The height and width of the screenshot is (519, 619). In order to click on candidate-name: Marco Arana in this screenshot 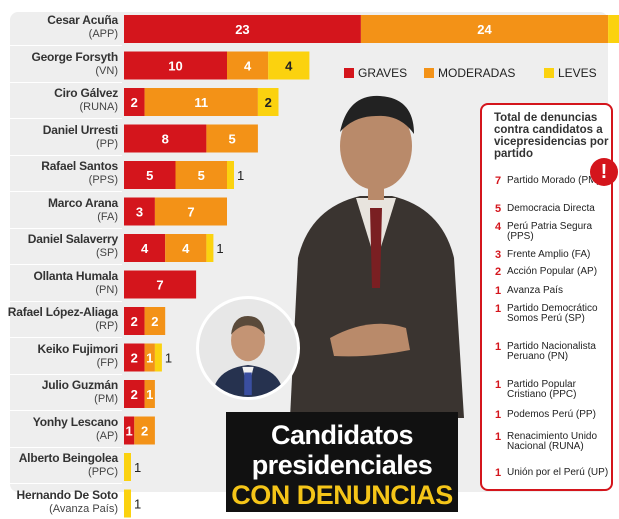, I will do `click(82, 202)`.